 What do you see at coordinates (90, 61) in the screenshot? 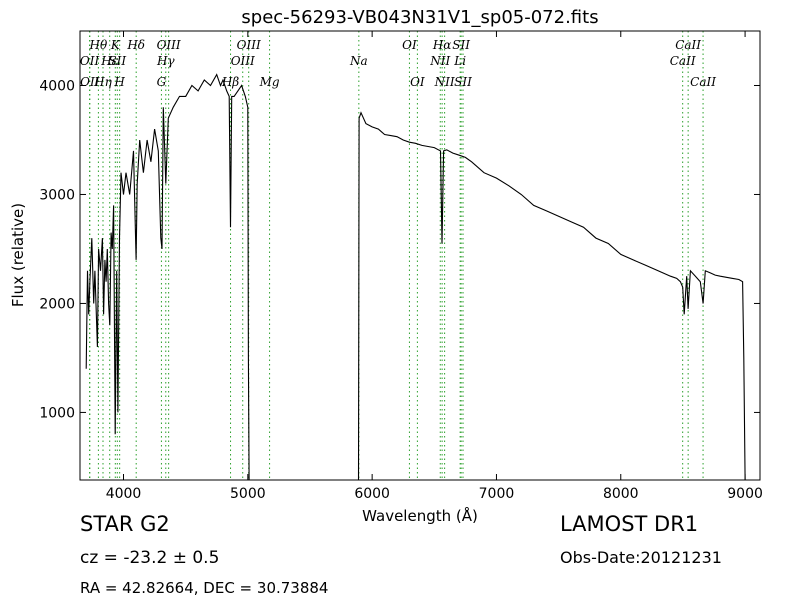
I see `line-label: OII` at bounding box center [90, 61].